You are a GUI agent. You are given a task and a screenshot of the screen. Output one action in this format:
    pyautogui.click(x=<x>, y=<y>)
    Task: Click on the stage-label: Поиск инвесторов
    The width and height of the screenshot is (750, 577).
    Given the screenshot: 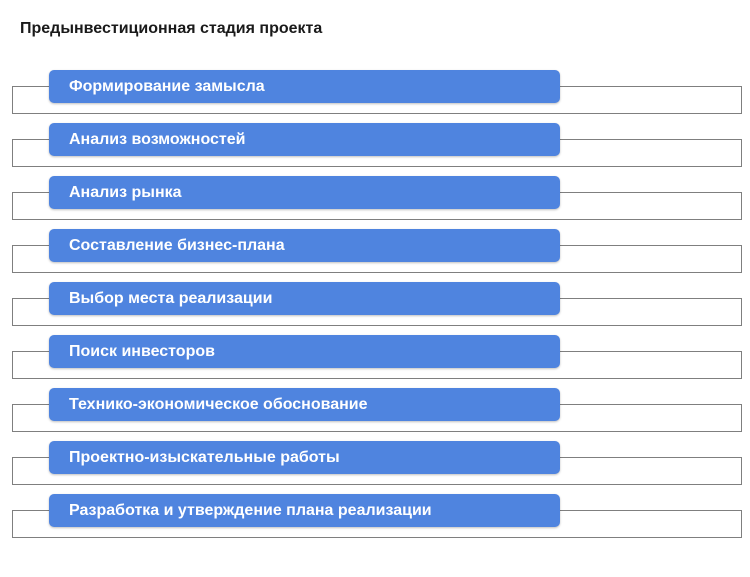 What is the action you would take?
    pyautogui.click(x=142, y=351)
    